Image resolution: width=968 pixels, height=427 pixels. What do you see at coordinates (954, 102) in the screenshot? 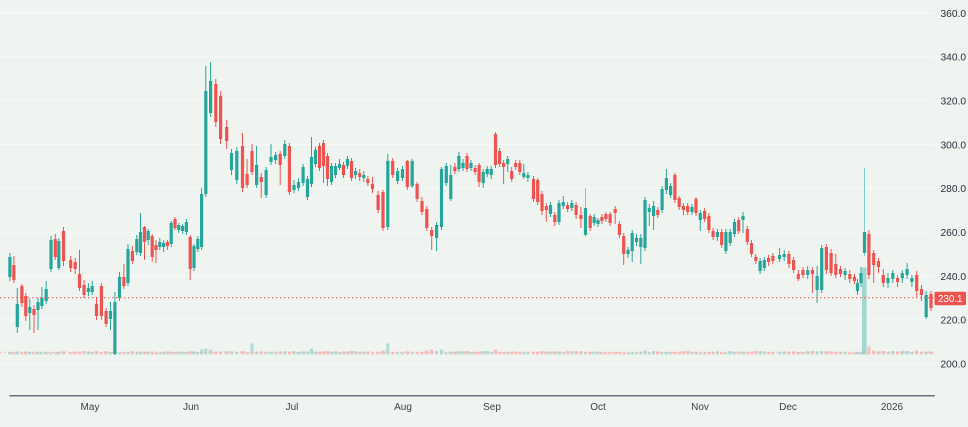
I see `svg-text: 320.0` at bounding box center [954, 102].